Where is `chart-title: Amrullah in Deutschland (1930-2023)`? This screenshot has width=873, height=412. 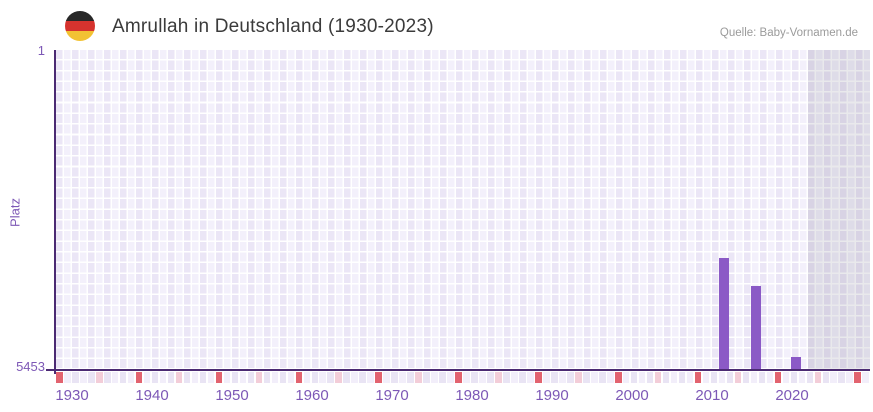 chart-title: Amrullah in Deutschland (1930-2023) is located at coordinates (273, 26).